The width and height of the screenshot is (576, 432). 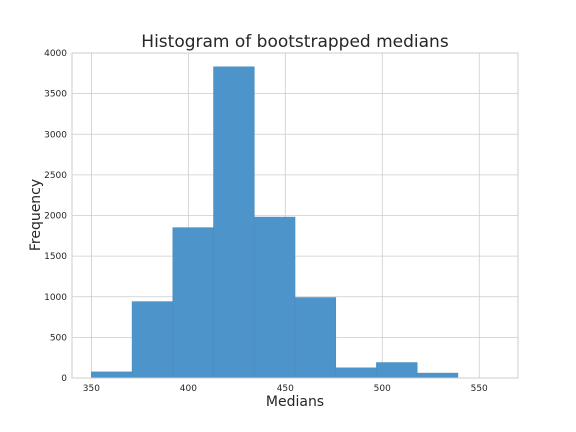 What do you see at coordinates (55, 135) in the screenshot?
I see `y-tick-label: 3000` at bounding box center [55, 135].